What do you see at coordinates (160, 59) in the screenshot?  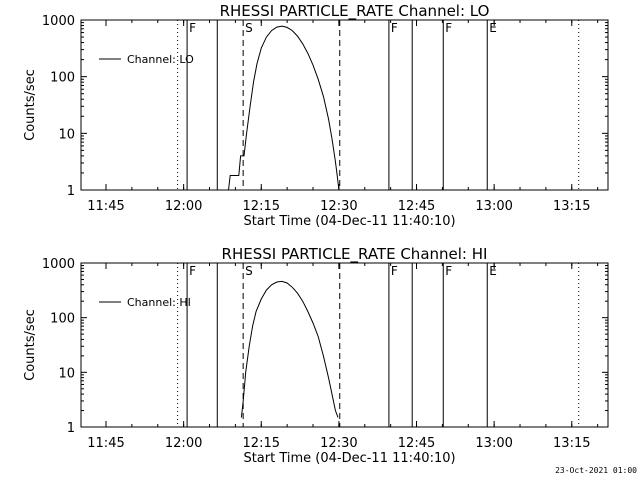 I see `legend-entry: Channel: LO` at bounding box center [160, 59].